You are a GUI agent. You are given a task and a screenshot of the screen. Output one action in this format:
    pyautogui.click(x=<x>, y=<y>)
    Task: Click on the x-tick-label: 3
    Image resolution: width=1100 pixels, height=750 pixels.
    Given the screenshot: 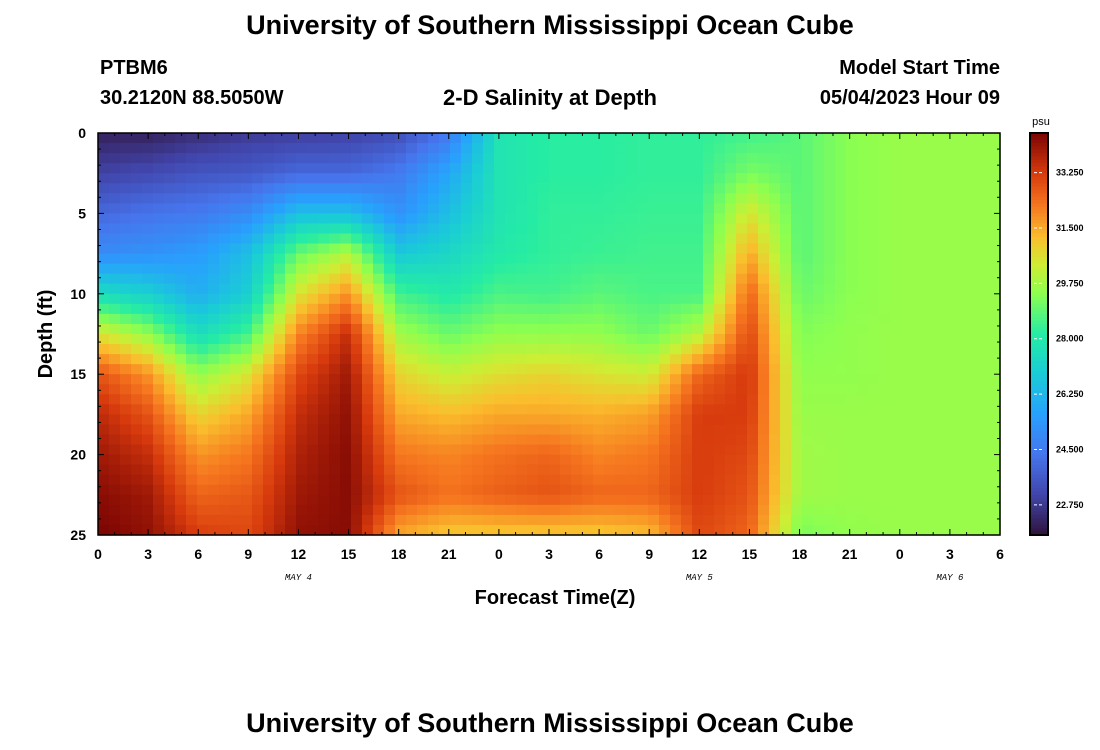 What is the action you would take?
    pyautogui.click(x=549, y=554)
    